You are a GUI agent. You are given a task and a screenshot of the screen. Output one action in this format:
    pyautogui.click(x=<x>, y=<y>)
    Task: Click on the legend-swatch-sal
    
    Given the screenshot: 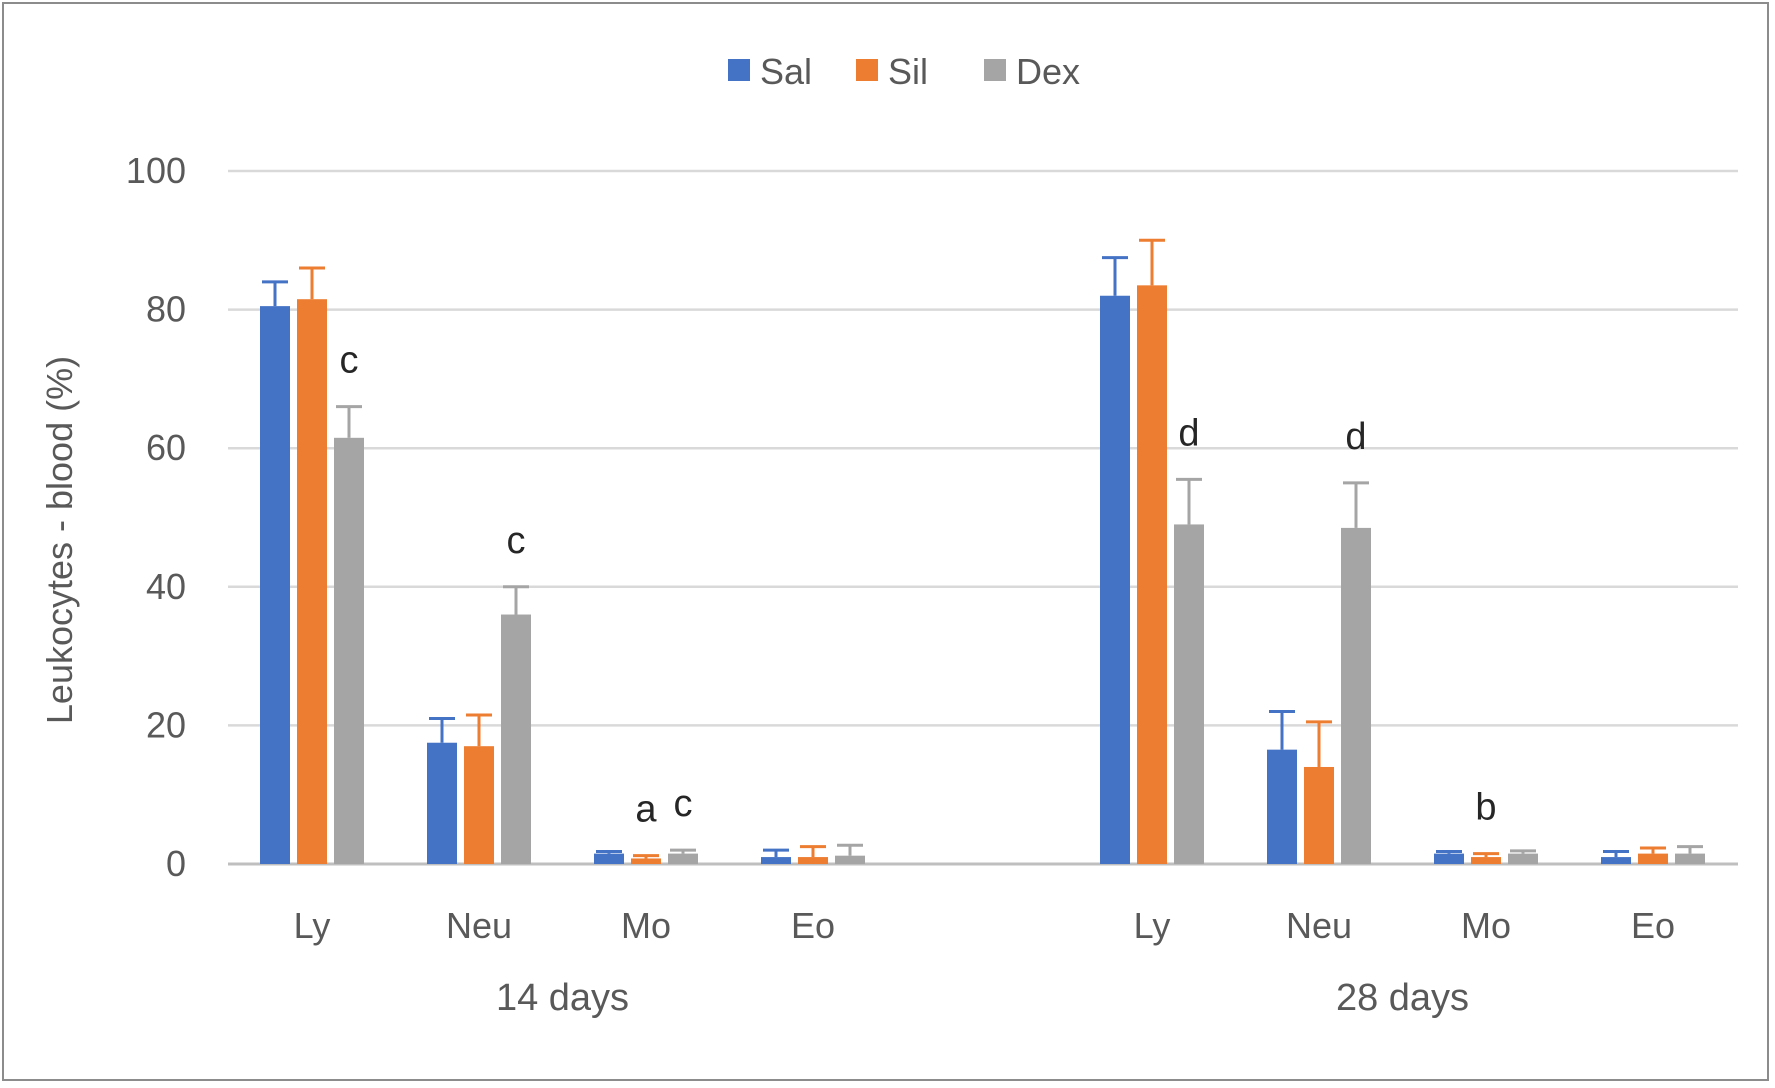 What is the action you would take?
    pyautogui.click(x=739, y=70)
    